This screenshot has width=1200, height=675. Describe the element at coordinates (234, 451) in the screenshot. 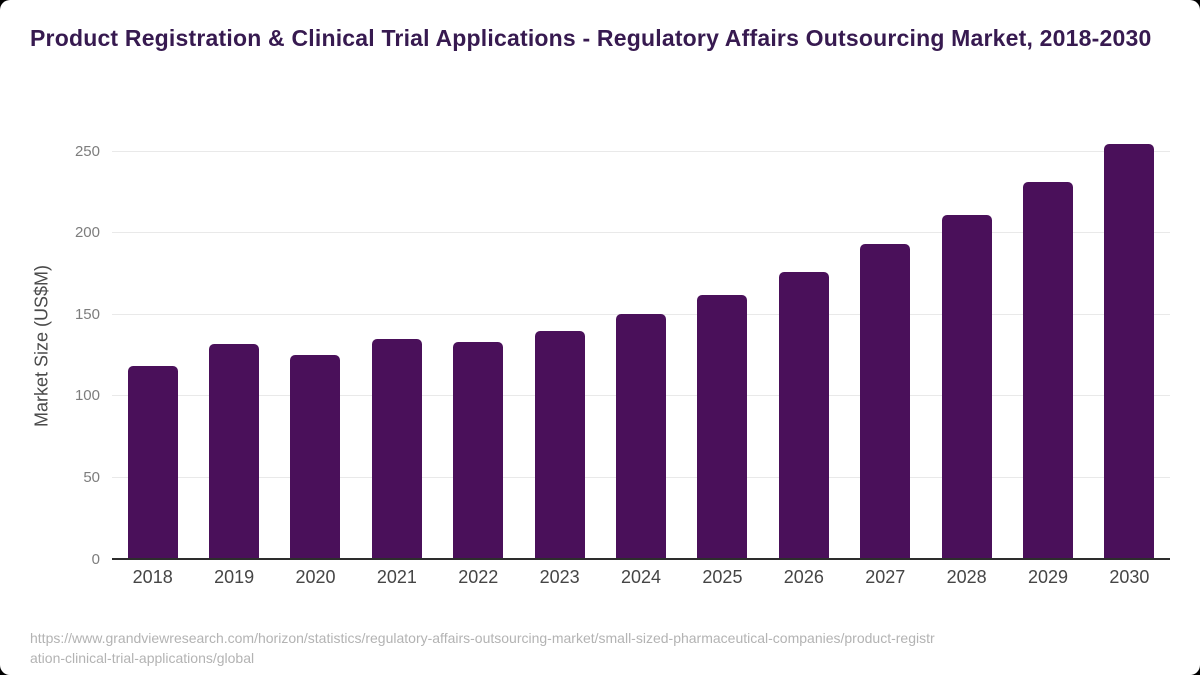

I see `bar-2019` at that location.